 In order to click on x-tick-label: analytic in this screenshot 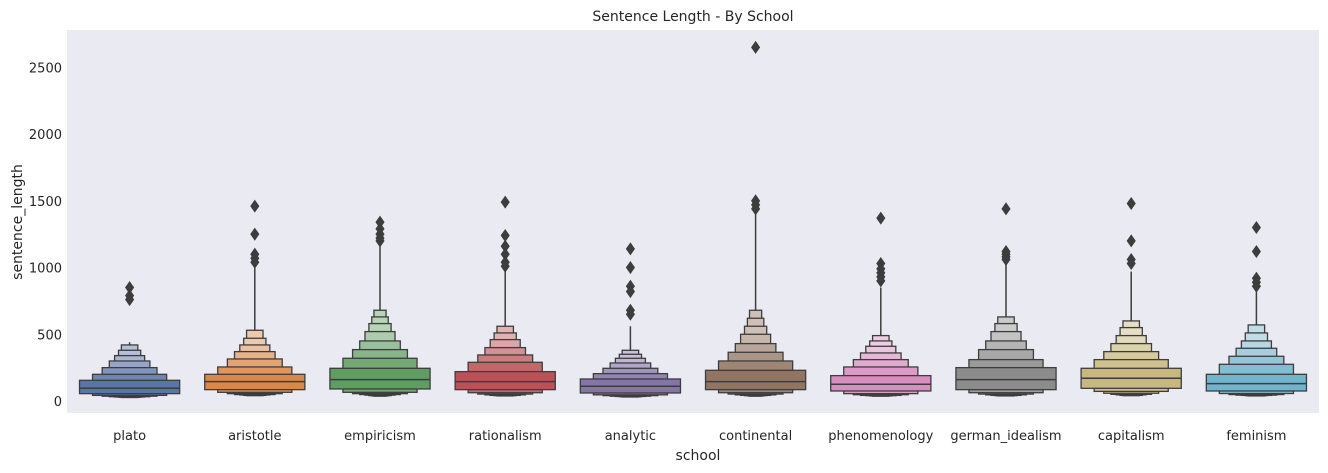, I will do `click(630, 436)`.